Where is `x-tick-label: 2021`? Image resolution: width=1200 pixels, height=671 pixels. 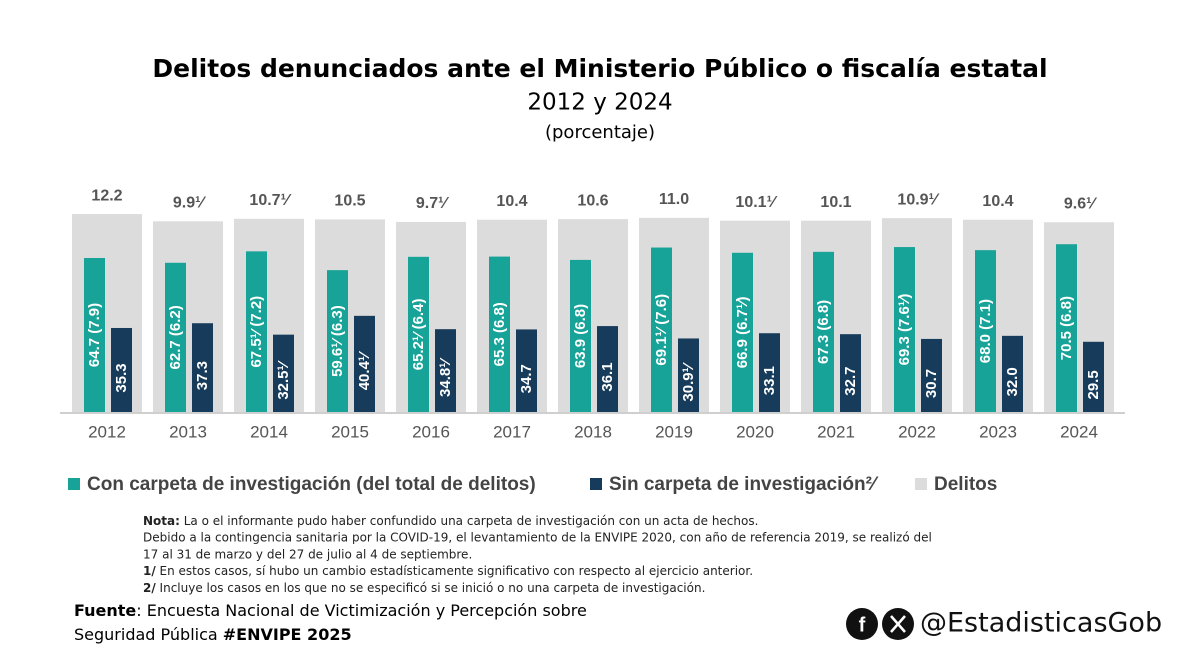 x-tick-label: 2021 is located at coordinates (836, 431).